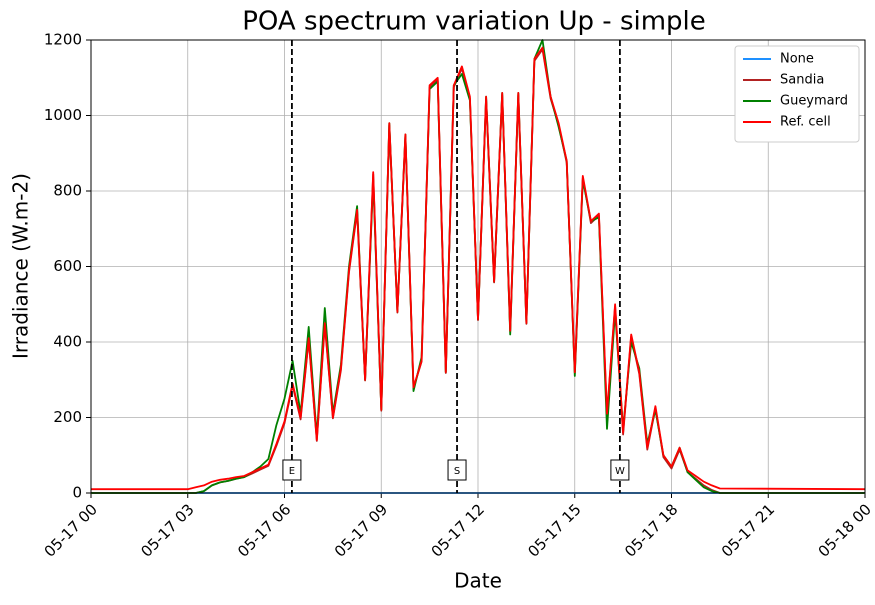 The width and height of the screenshot is (875, 605). Describe the element at coordinates (167, 530) in the screenshot. I see `x-tick-label: 05-17 03` at that location.